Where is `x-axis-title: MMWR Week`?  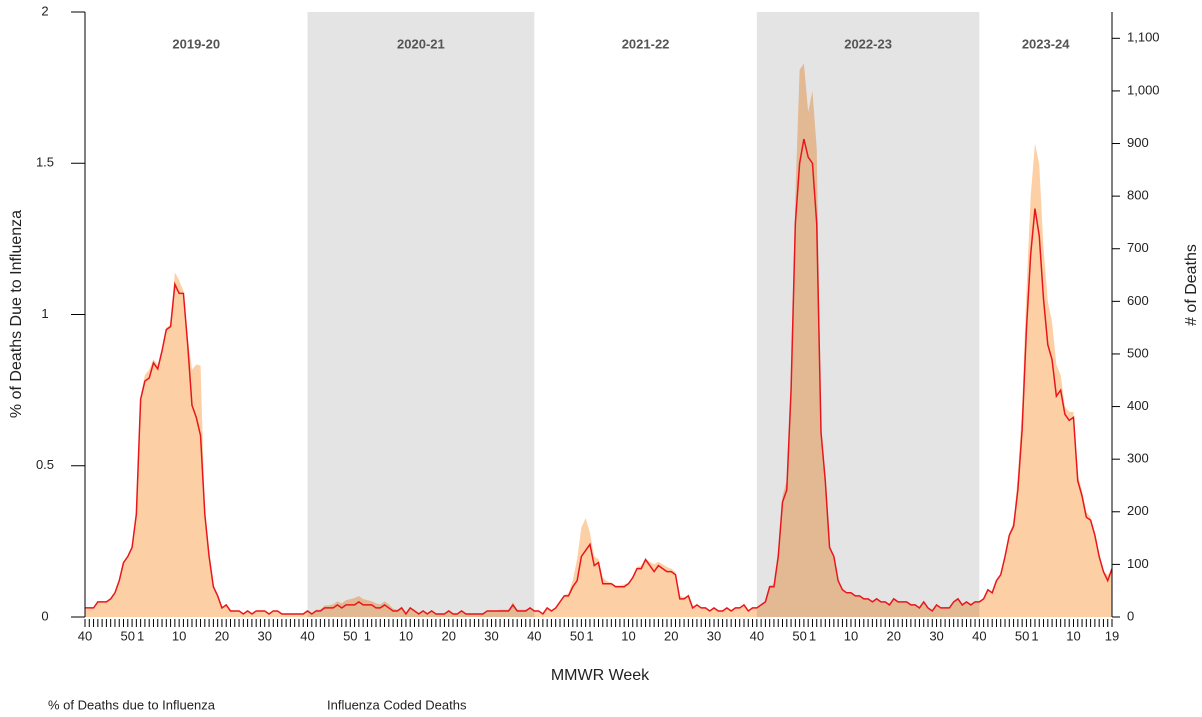 x-axis-title: MMWR Week is located at coordinates (600, 675).